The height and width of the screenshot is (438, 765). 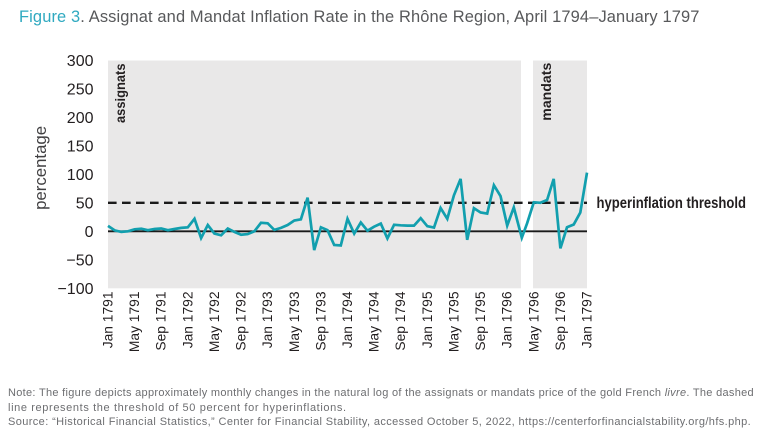 I want to click on svg-text: 150, so click(x=80, y=146).